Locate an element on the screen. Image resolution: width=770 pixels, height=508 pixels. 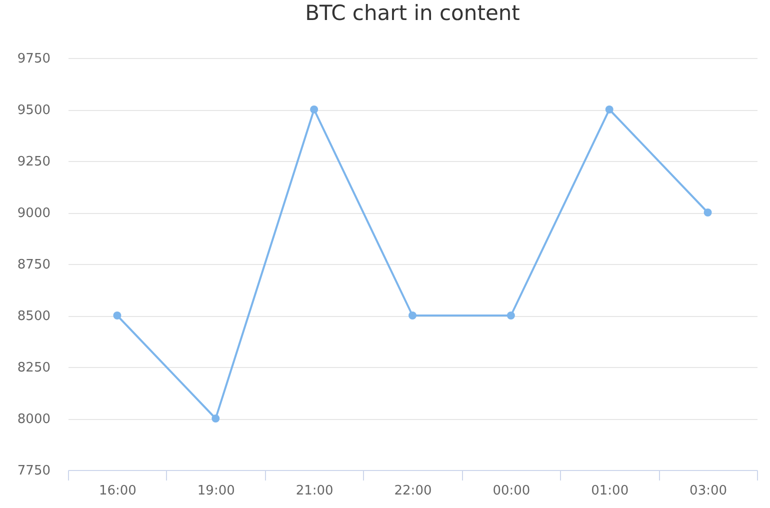
y-tick-label: 9500 is located at coordinates (33, 110).